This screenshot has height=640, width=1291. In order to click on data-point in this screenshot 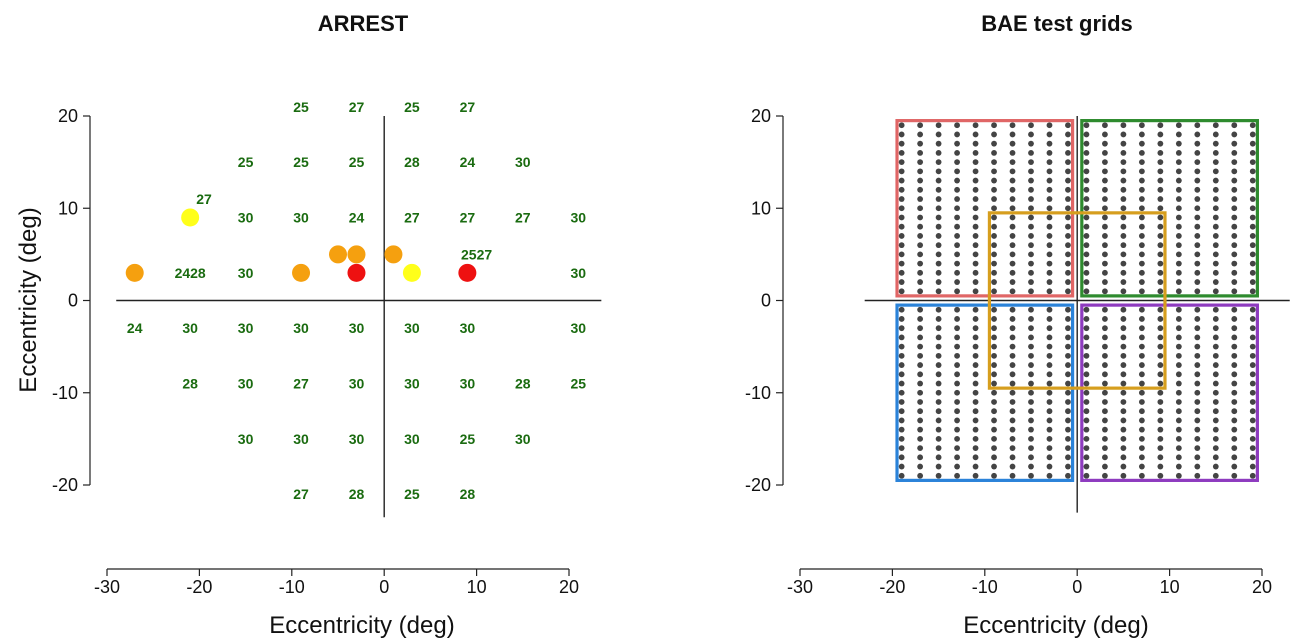, I will do `click(134, 272)`.